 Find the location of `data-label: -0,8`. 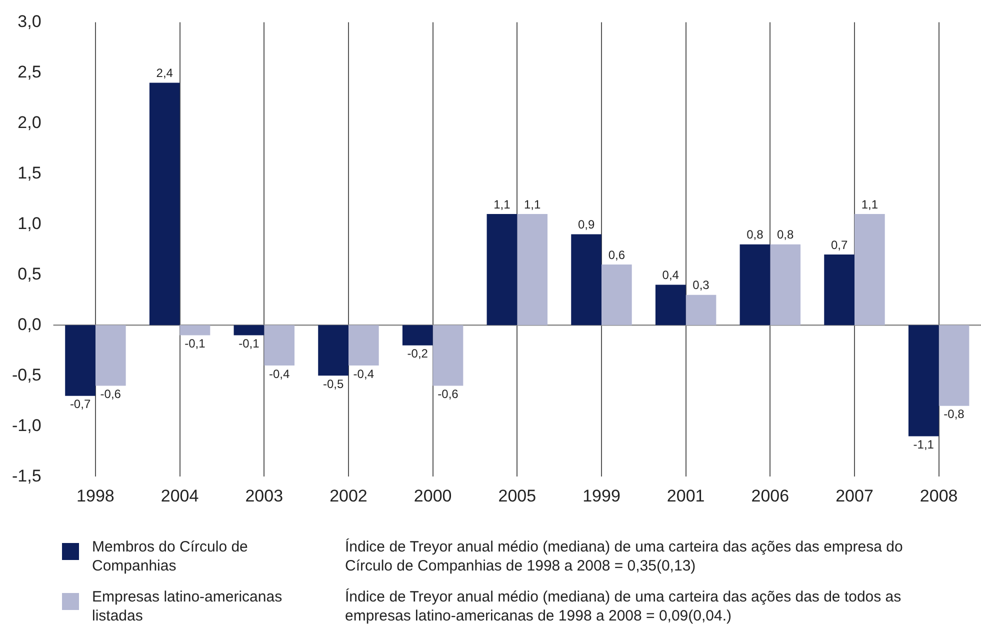

data-label: -0,8 is located at coordinates (954, 414).